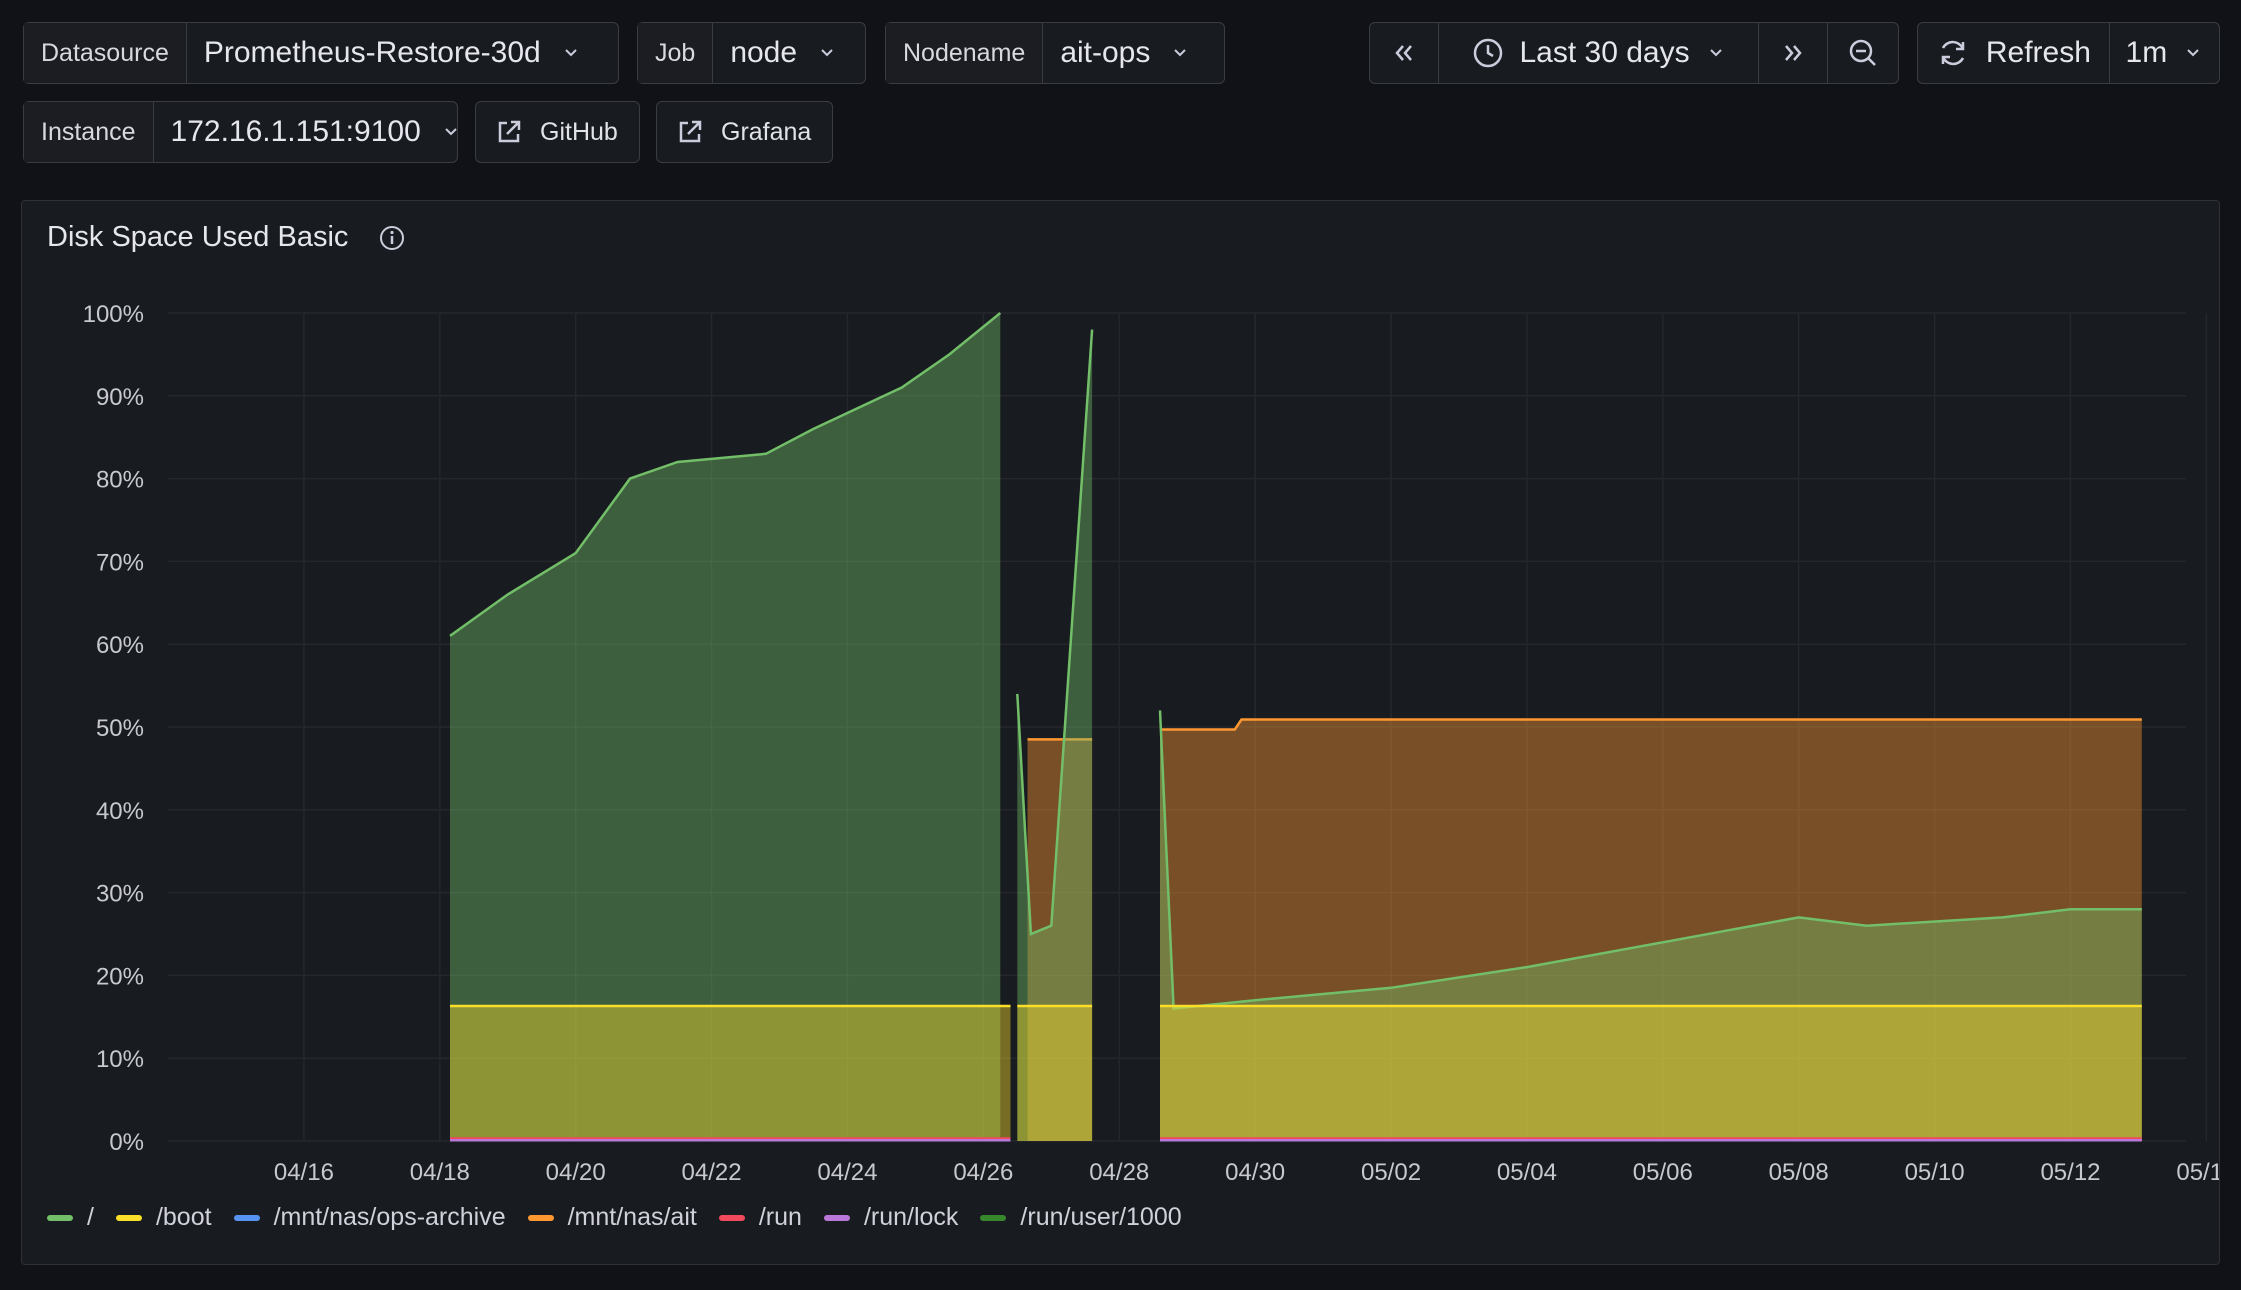 The image size is (2241, 1290). I want to click on clock-icon, so click(1487, 53).